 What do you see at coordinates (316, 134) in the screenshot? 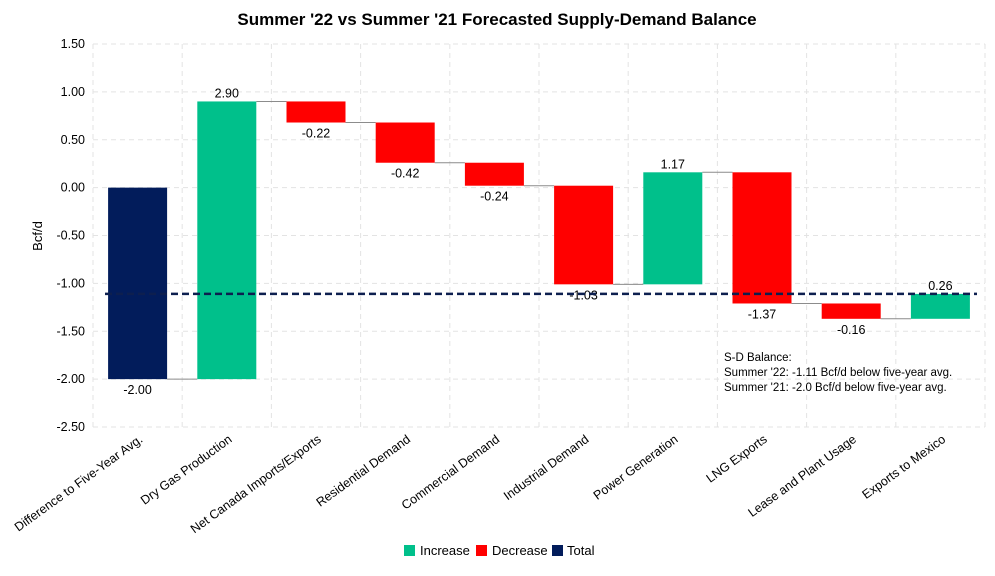
I see `data-label: -0.22` at bounding box center [316, 134].